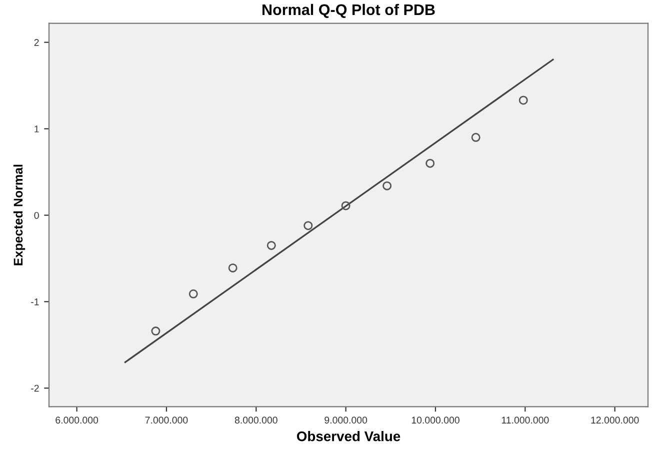  What do you see at coordinates (19, 215) in the screenshot?
I see `y-axis-title: Expected Normal` at bounding box center [19, 215].